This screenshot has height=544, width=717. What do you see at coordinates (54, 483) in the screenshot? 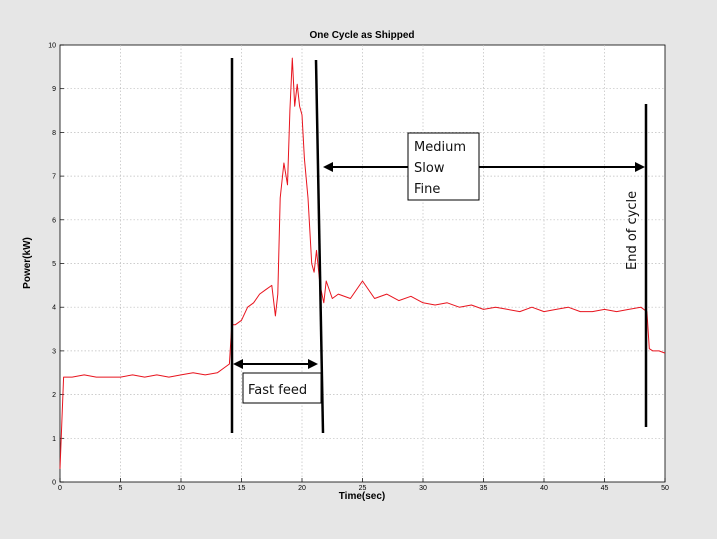
I see `y-tick-label: 0` at bounding box center [54, 483].